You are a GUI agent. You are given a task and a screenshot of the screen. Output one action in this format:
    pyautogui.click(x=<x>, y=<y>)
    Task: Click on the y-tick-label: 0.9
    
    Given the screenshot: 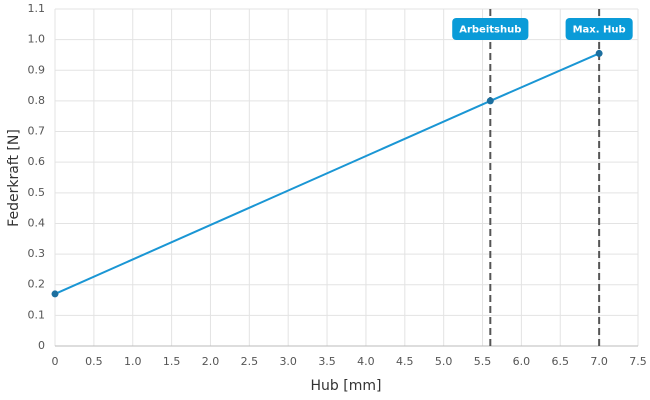 What is the action you would take?
    pyautogui.click(x=37, y=69)
    